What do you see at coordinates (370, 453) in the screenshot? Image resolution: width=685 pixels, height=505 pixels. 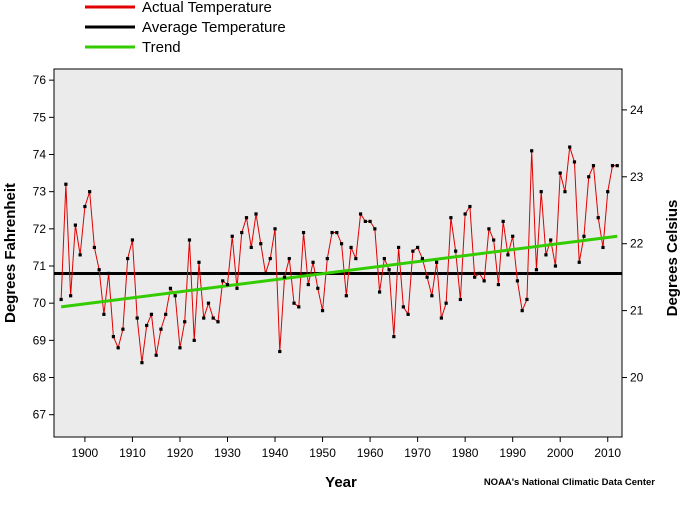 I see `x-tick-label: 1960` at bounding box center [370, 453].